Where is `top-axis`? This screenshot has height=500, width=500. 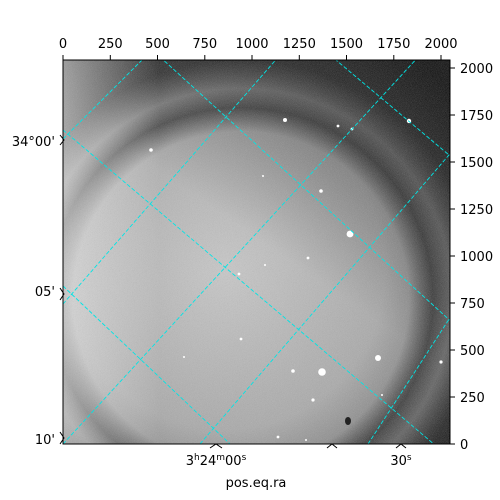 top-axis is located at coordinates (252, 57).